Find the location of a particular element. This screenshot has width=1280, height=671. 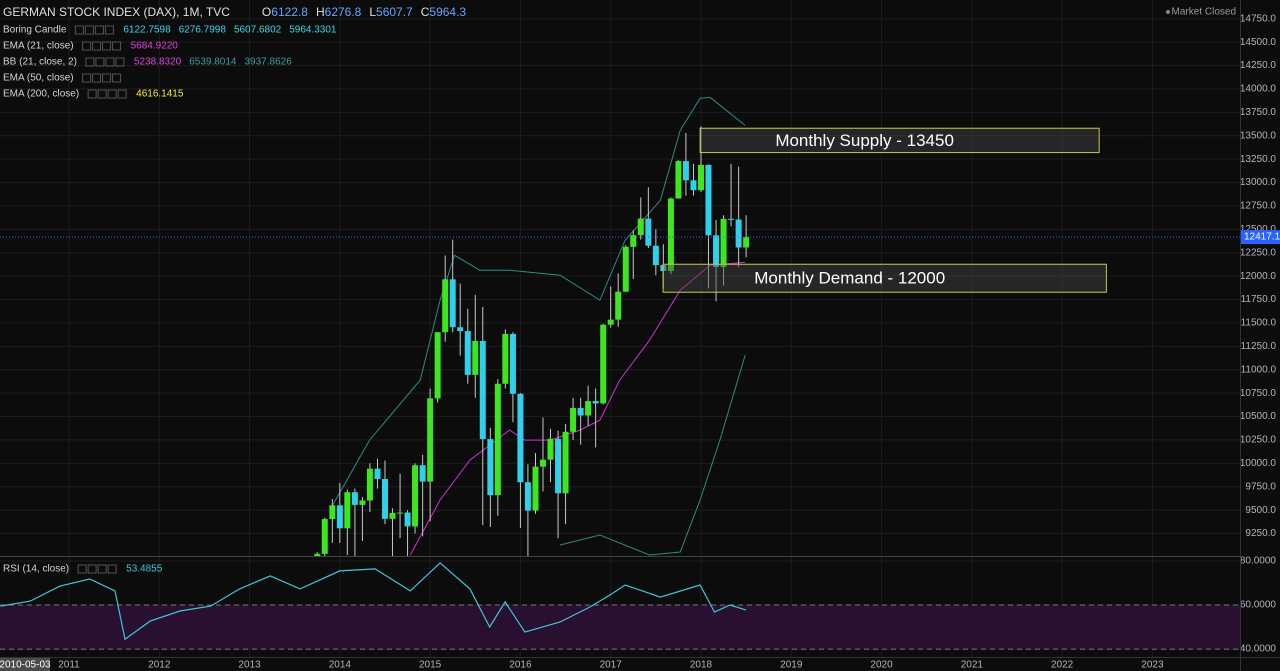

indicator-name: EMA (50, close) is located at coordinates (38, 78).